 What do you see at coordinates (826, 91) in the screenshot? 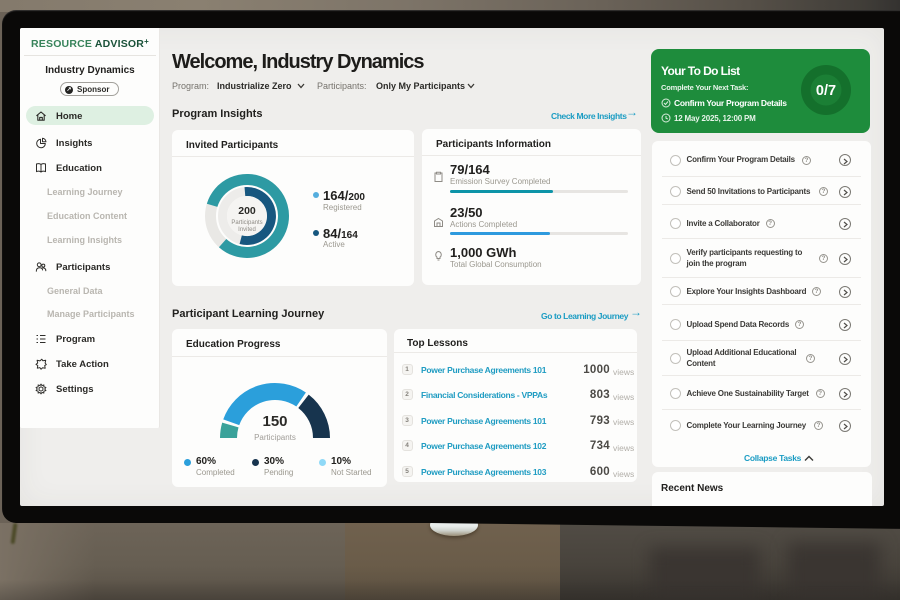
I see `svg-text: 0/7` at bounding box center [826, 91].